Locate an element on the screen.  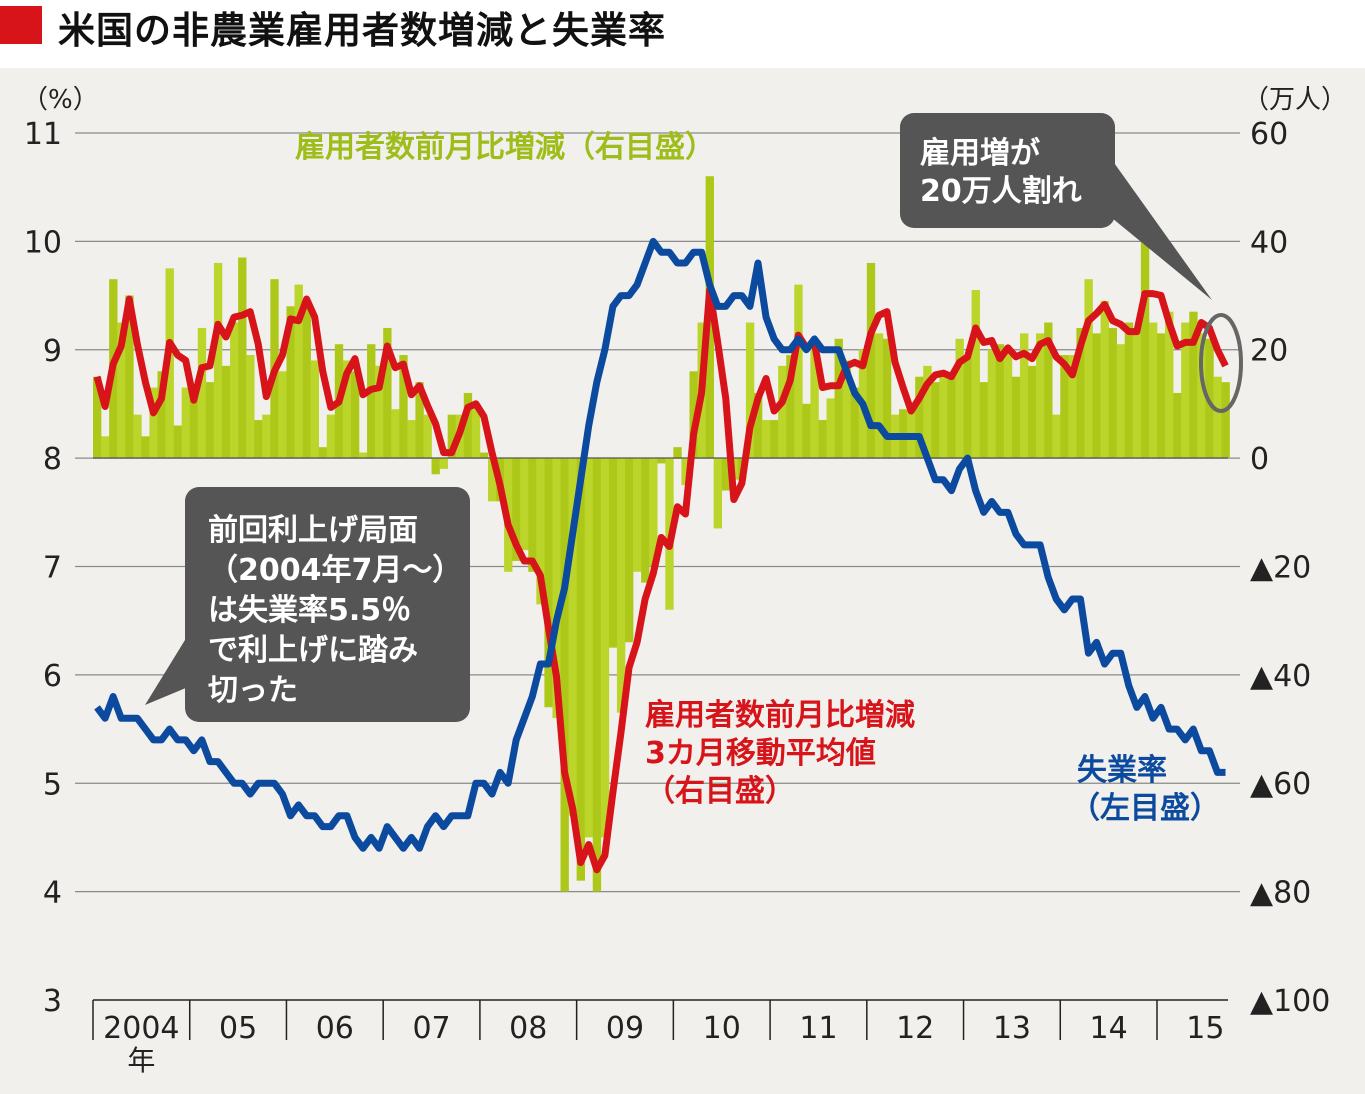
chart-title: 米国の非農業雇用者数増減と失業率 is located at coordinates (362, 30).